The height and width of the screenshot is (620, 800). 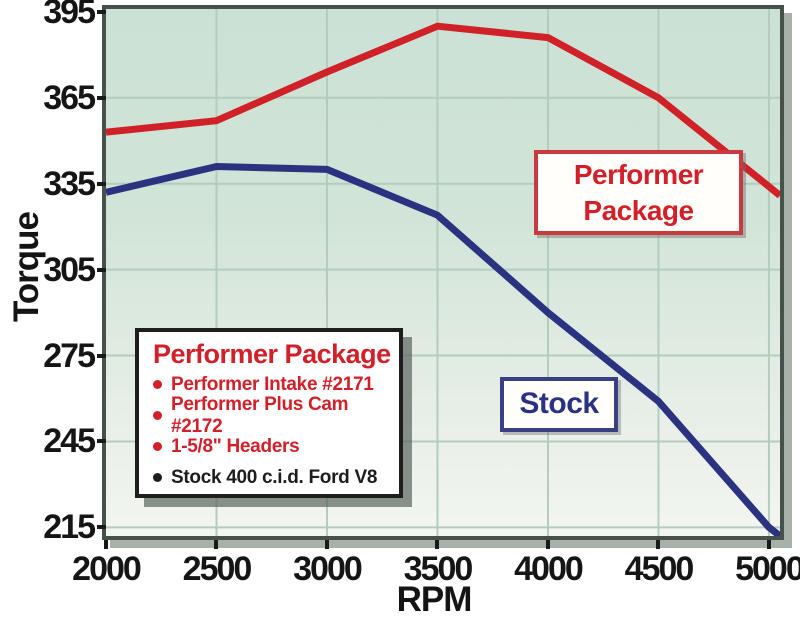 What do you see at coordinates (106, 544) in the screenshot?
I see `x-tick-2000` at bounding box center [106, 544].